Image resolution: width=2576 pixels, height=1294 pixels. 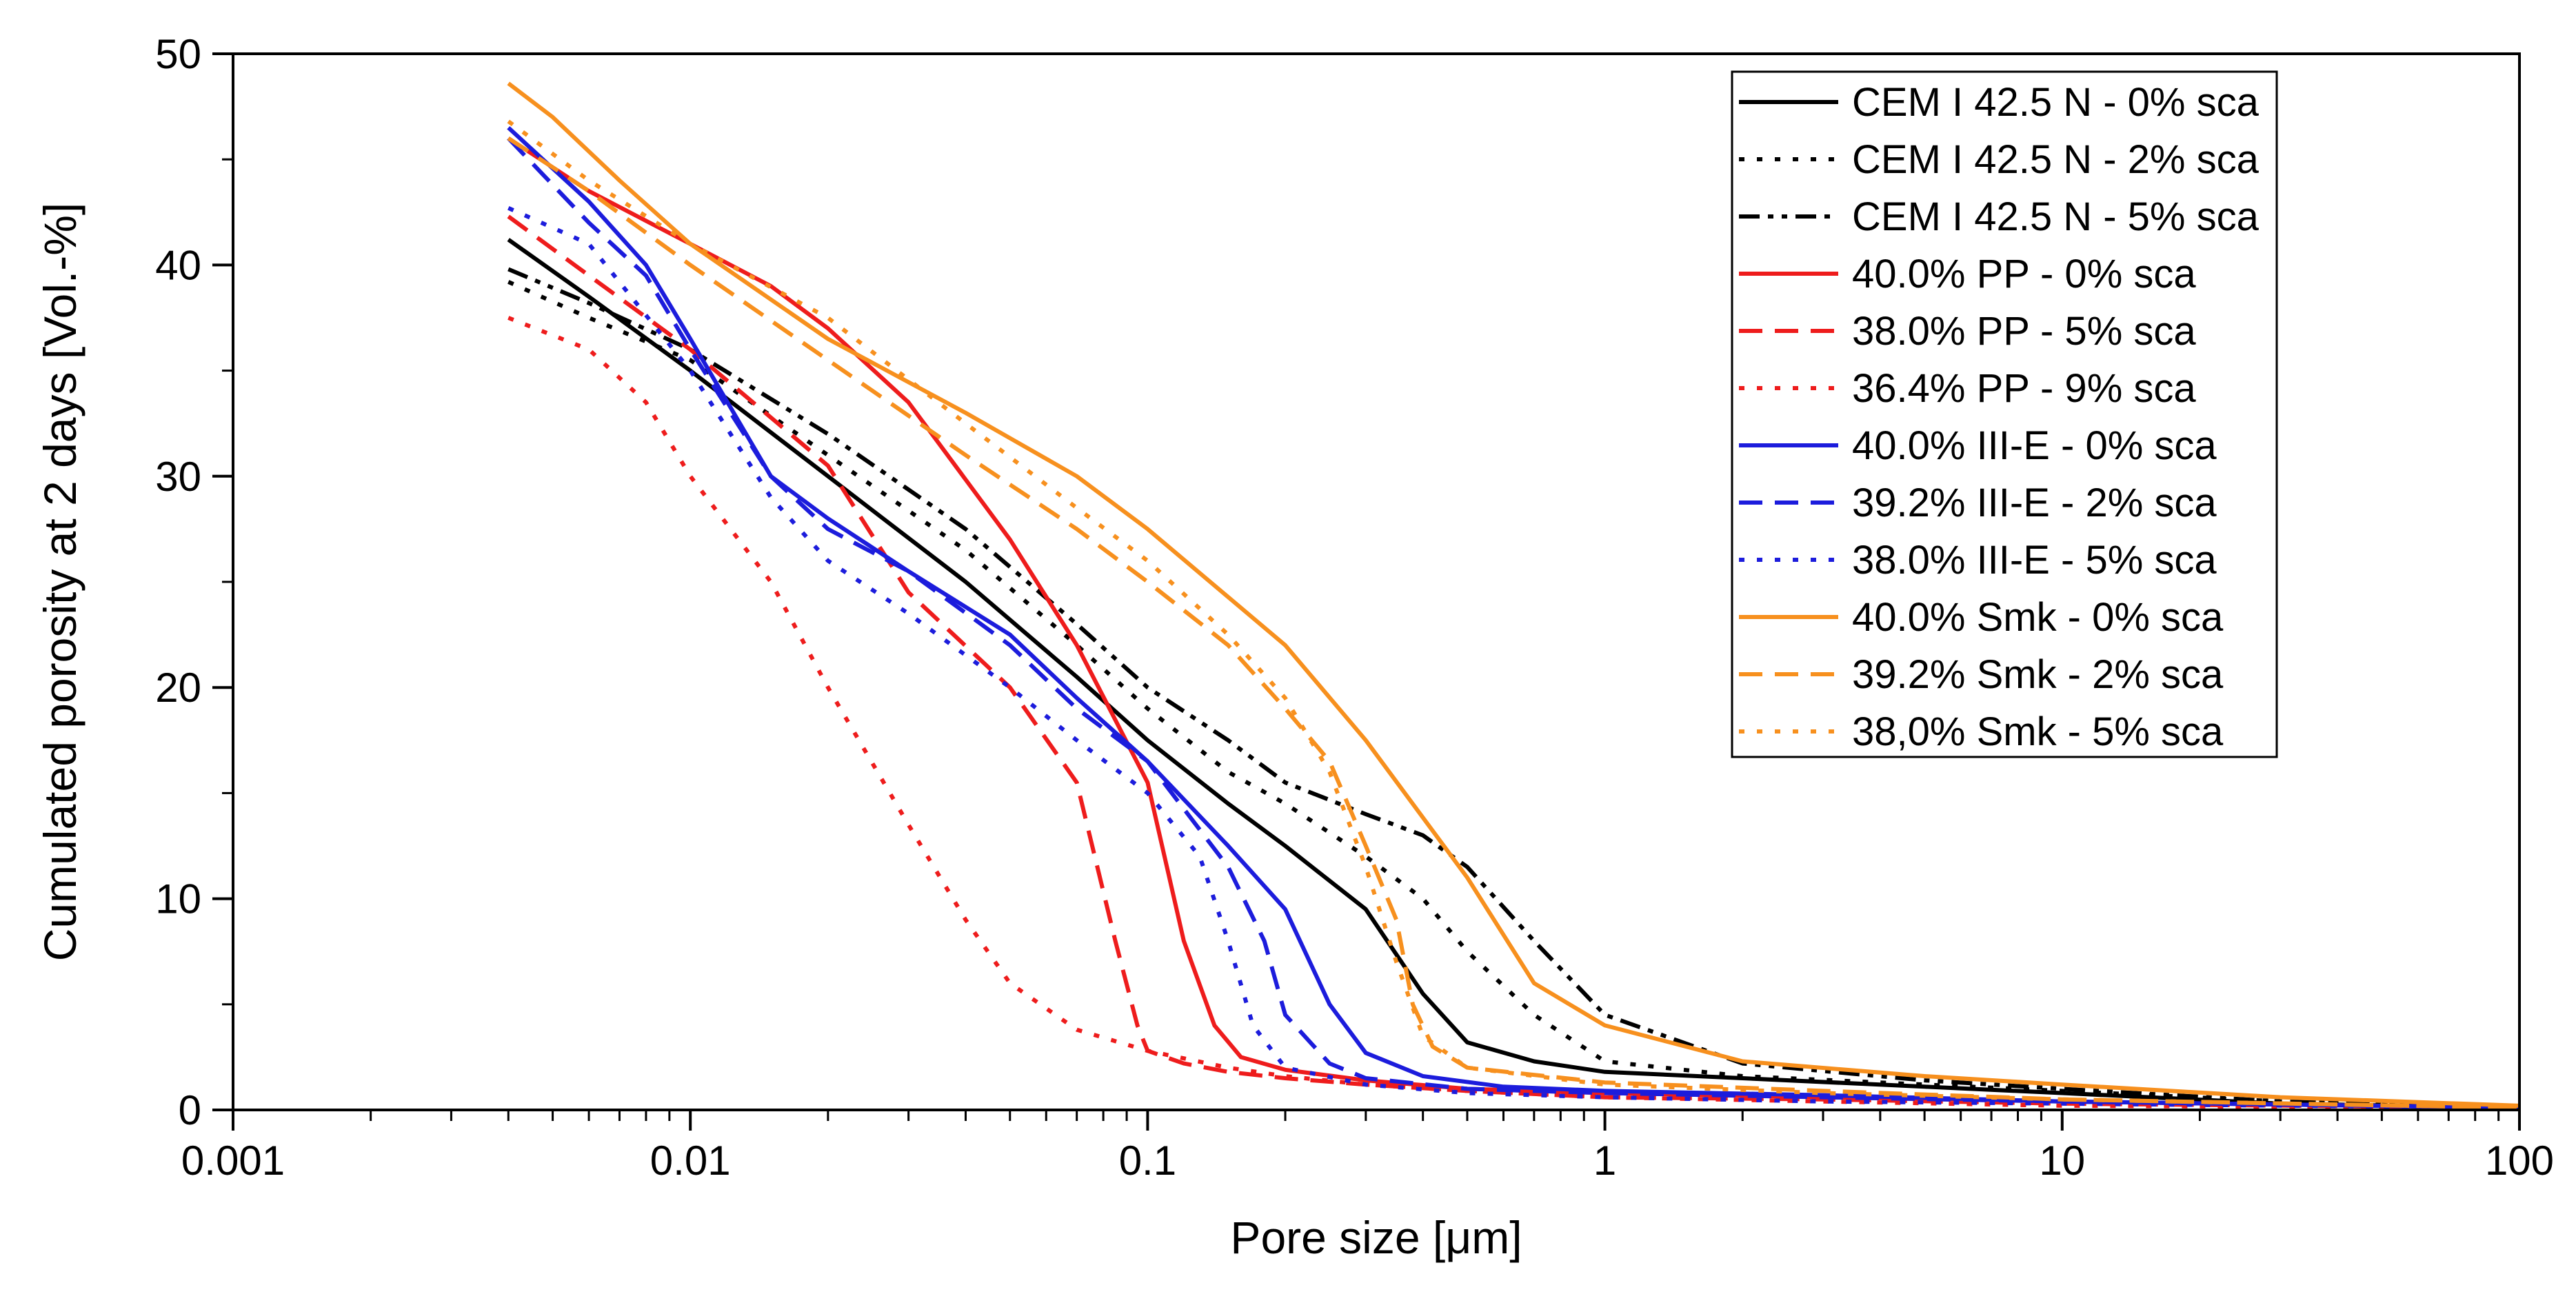 I want to click on legend-label: 39.2% III-E - 2% sca, so click(x=2034, y=503).